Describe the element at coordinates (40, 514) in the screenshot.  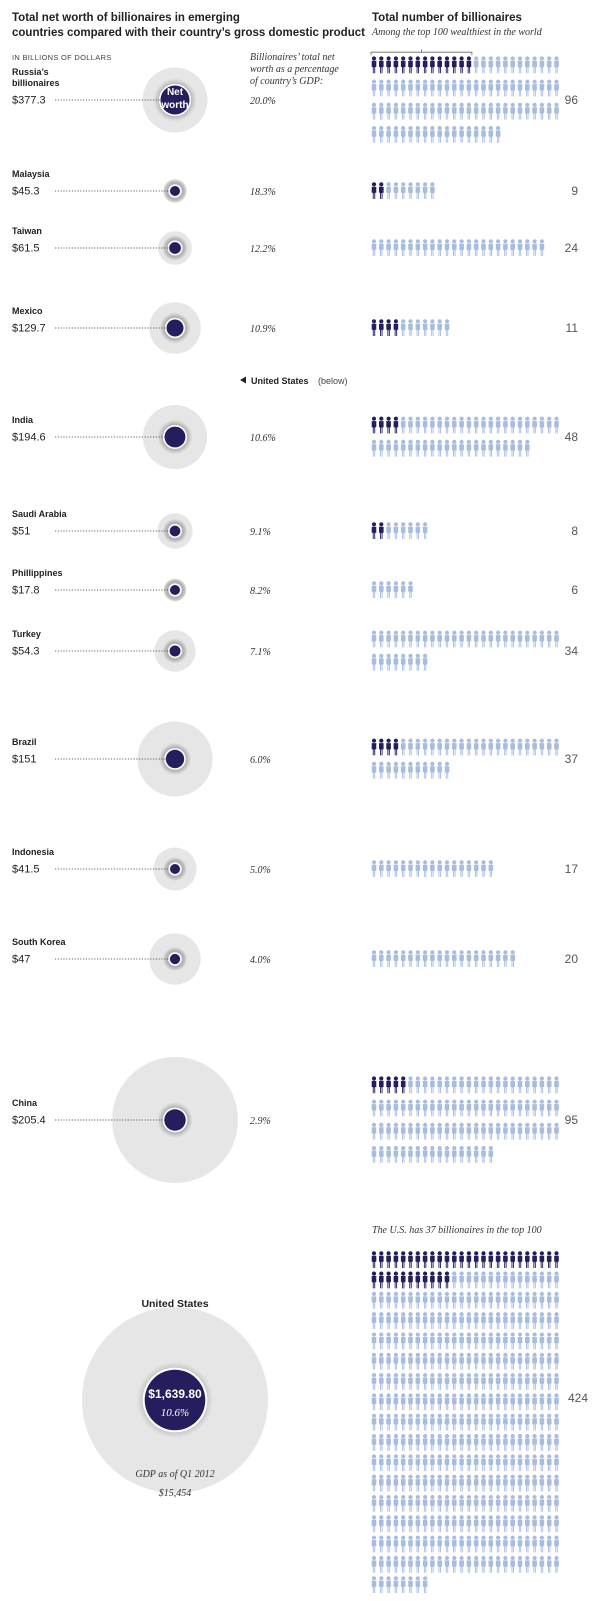
I see `country-name: Saudi Arabia` at that location.